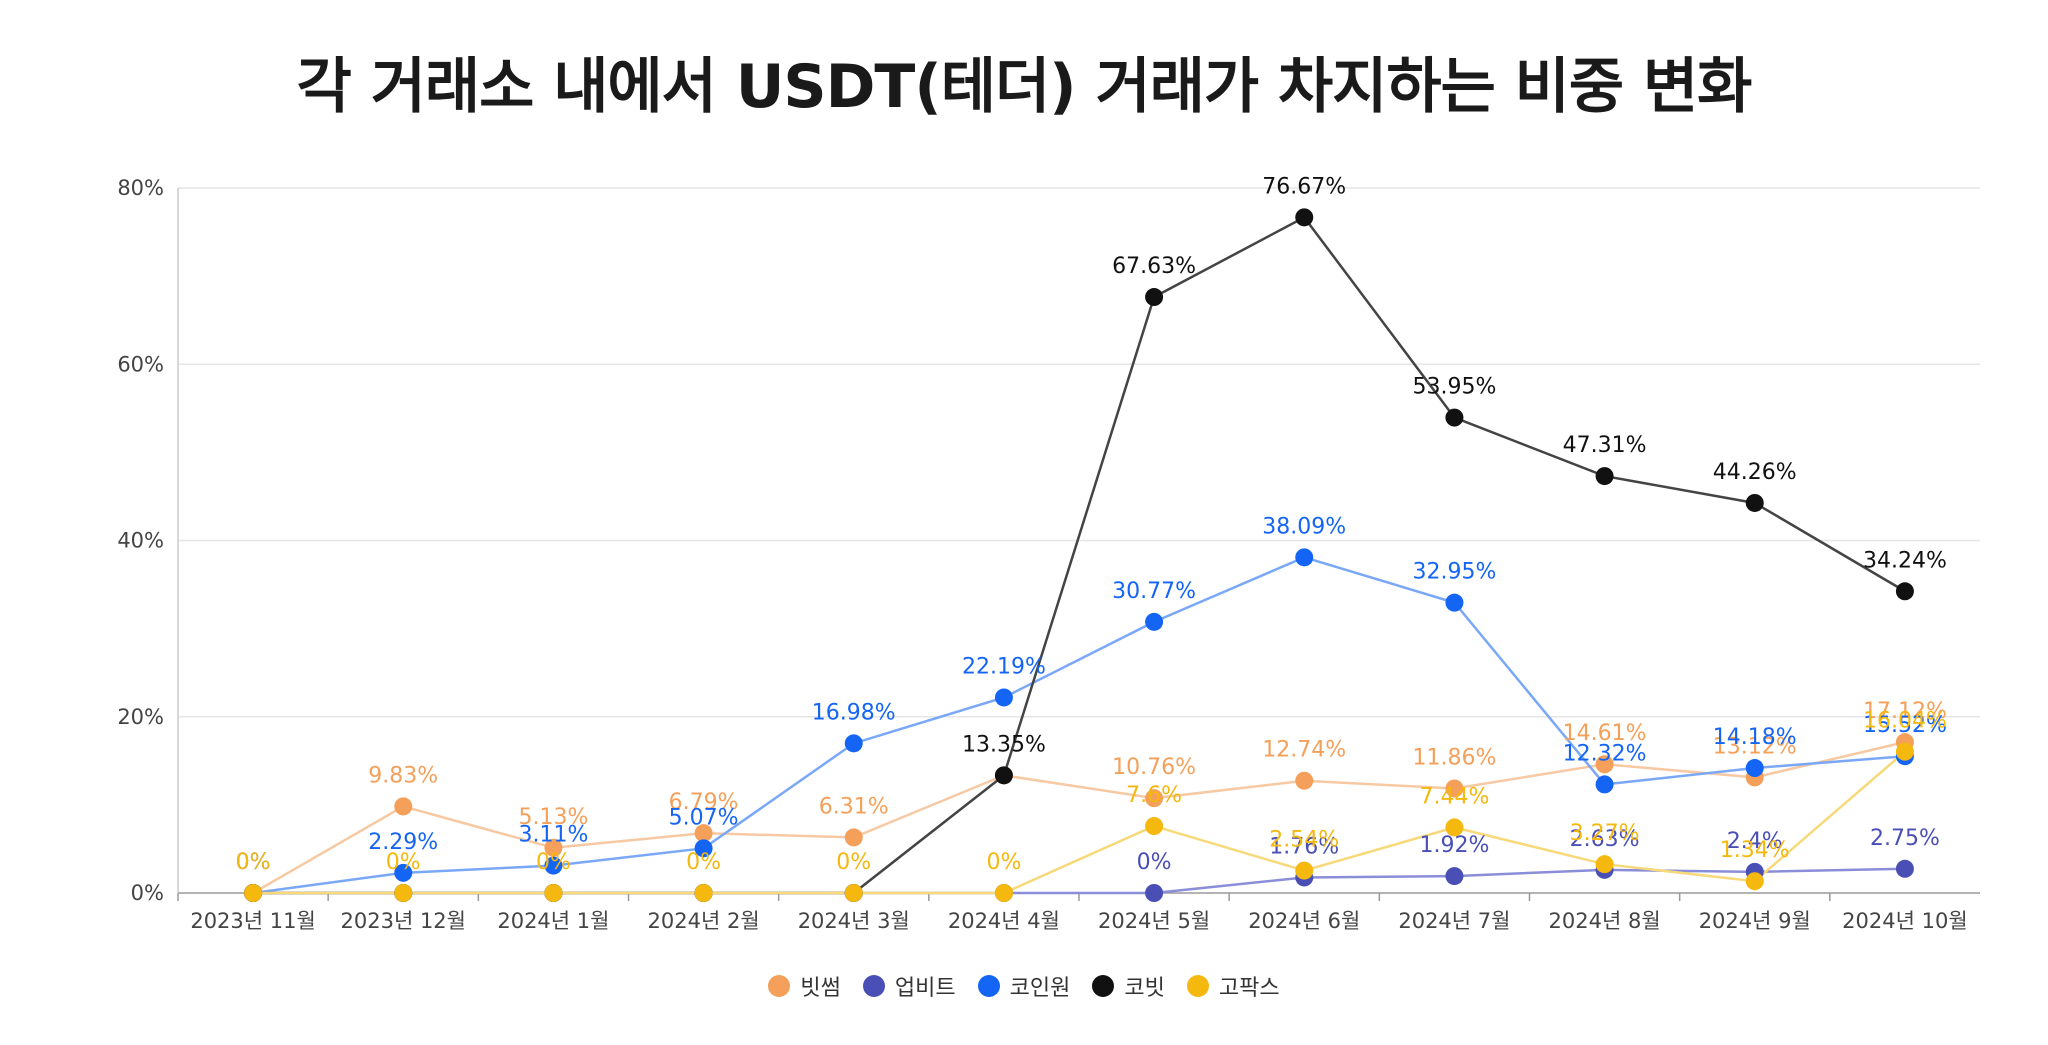 Image resolution: width=2048 pixels, height=1045 pixels. I want to click on data-label: 2.4%, so click(1755, 841).